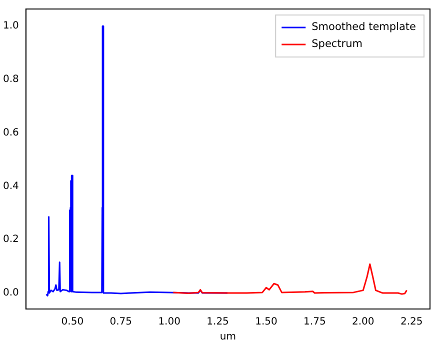  What do you see at coordinates (10, 240) in the screenshot?
I see `y-tick-label: 0.2` at bounding box center [10, 240].